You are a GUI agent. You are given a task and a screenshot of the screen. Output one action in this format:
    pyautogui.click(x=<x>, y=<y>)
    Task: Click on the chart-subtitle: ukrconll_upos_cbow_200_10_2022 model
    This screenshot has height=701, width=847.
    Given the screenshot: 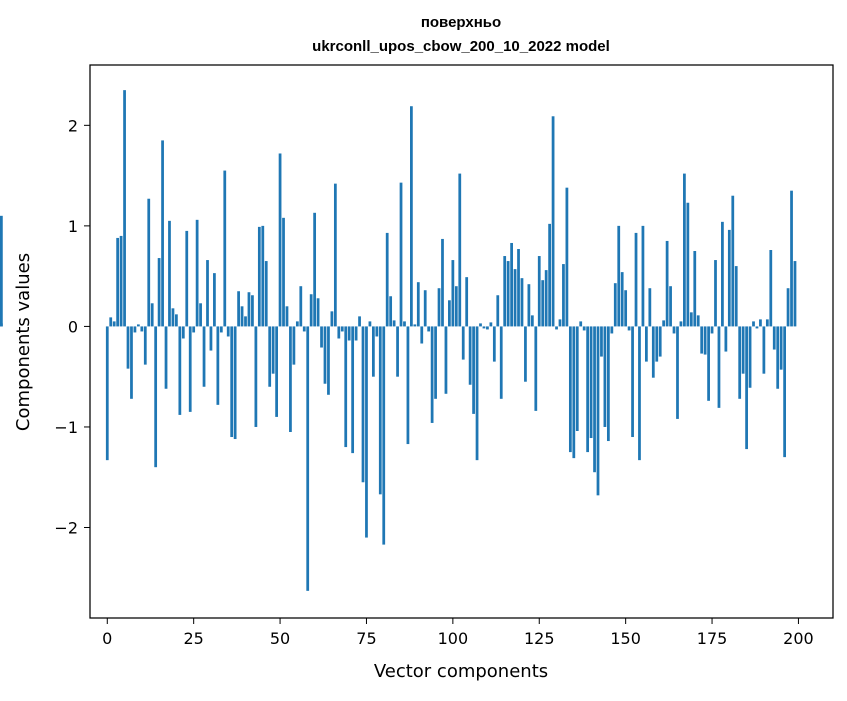 What is the action you would take?
    pyautogui.click(x=461, y=46)
    